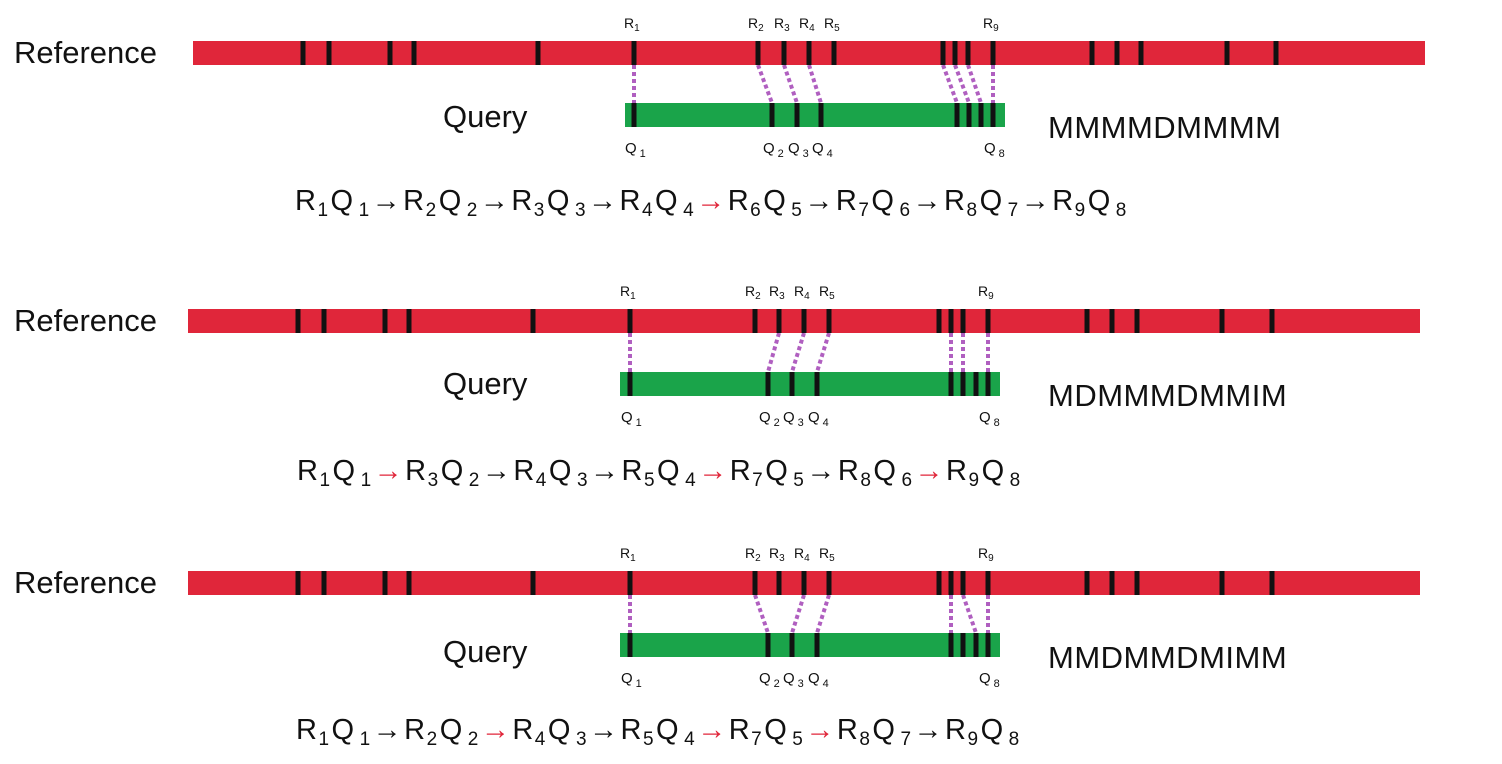  What do you see at coordinates (690, 739) in the screenshot?
I see `chain-query-index: 4` at bounding box center [690, 739].